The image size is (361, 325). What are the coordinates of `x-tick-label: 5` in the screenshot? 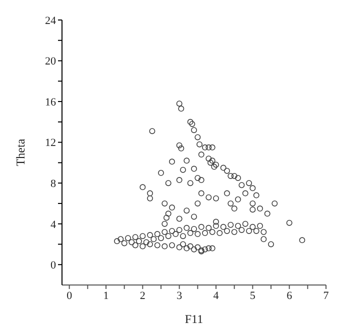 It's located at (253, 296).